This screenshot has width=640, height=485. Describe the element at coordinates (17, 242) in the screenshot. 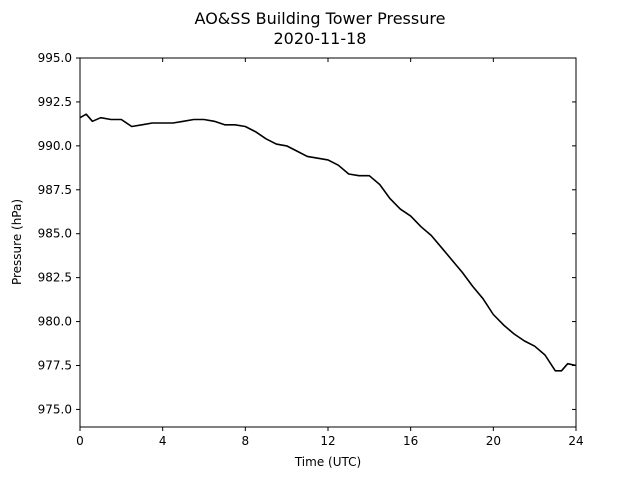

I see `y-axis-label: Pressure (hPa)` at that location.